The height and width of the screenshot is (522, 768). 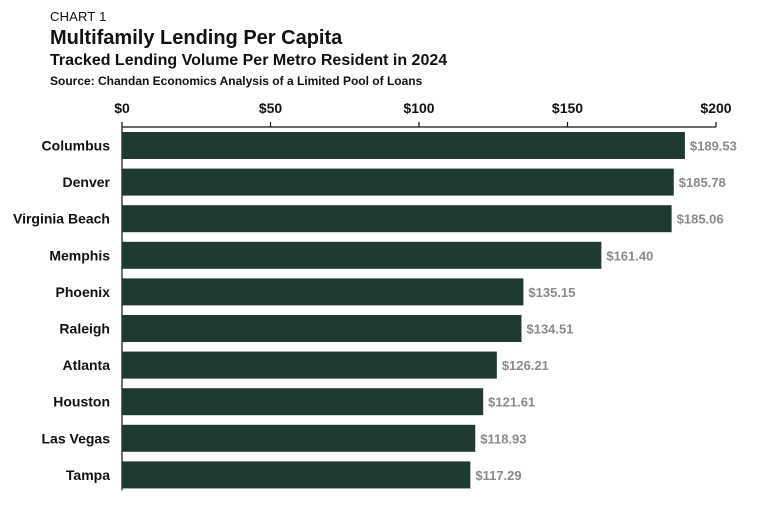 What do you see at coordinates (271, 108) in the screenshot?
I see `x-tick-label: $50` at bounding box center [271, 108].